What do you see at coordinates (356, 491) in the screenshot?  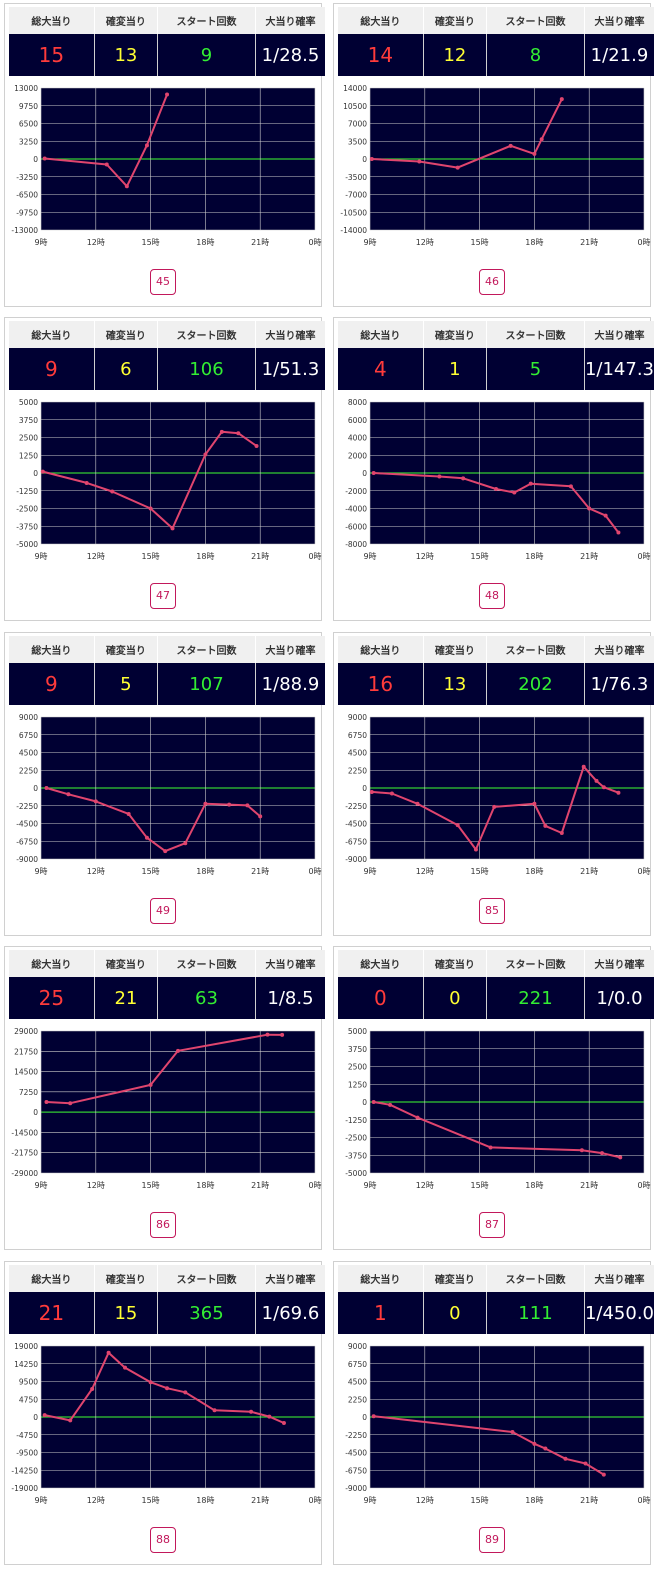 I see `y-tick-label: -2000` at bounding box center [356, 491].